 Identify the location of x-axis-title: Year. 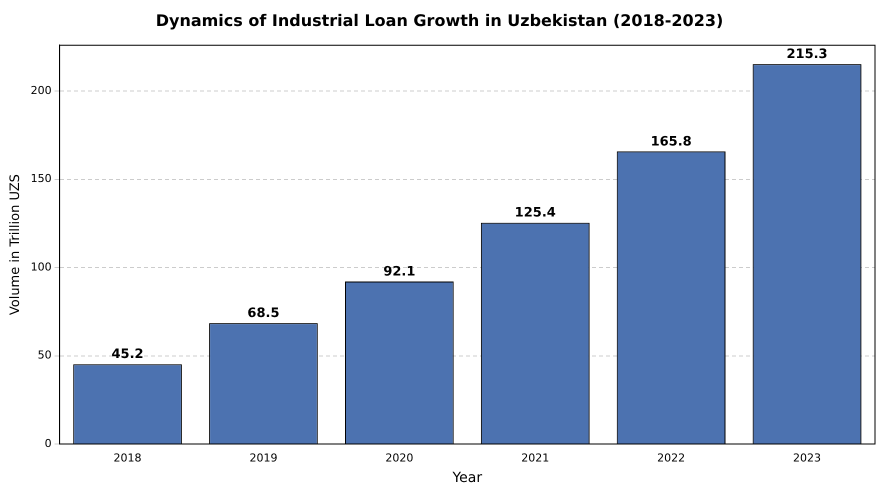
(466, 478).